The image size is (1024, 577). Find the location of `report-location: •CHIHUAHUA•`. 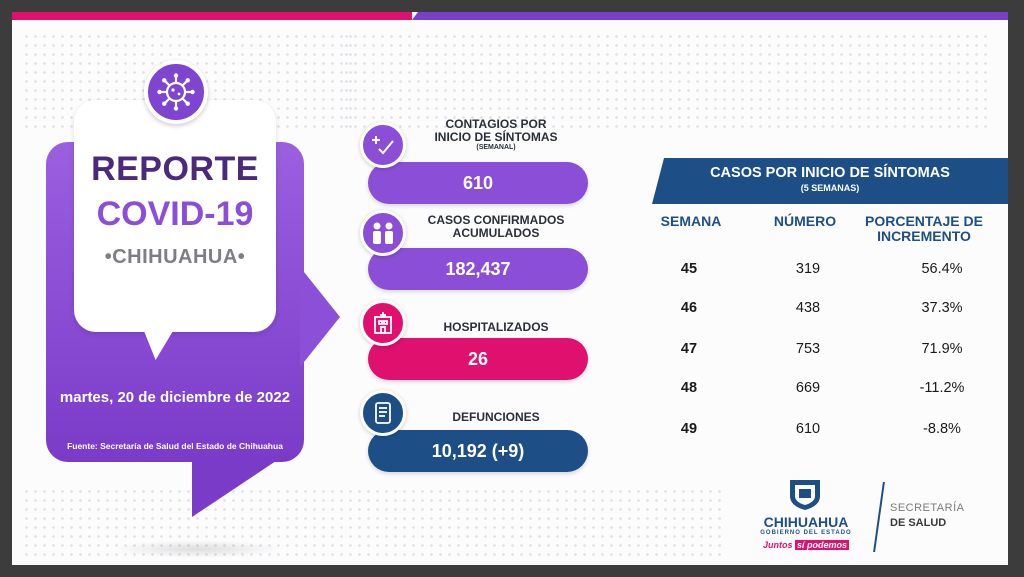

report-location: •CHIHUAHUA• is located at coordinates (175, 257).